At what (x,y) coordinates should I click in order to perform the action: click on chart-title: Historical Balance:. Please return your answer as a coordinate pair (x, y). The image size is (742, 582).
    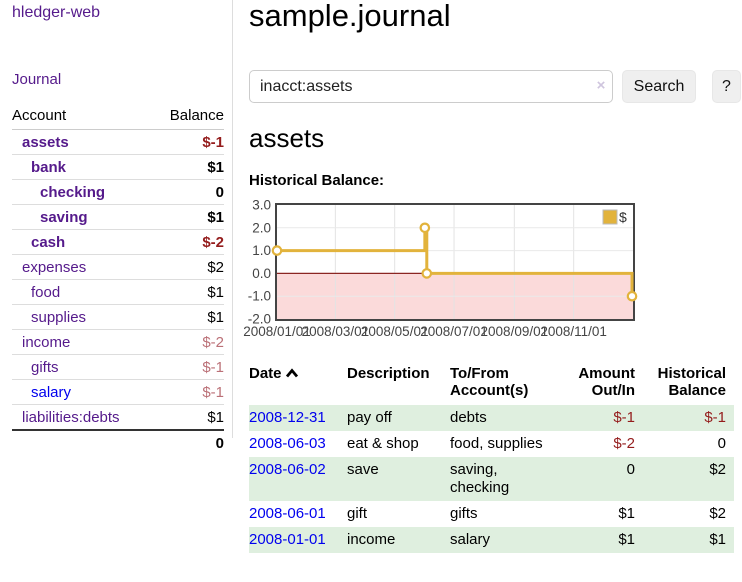
    Looking at the image, I should click on (317, 180).